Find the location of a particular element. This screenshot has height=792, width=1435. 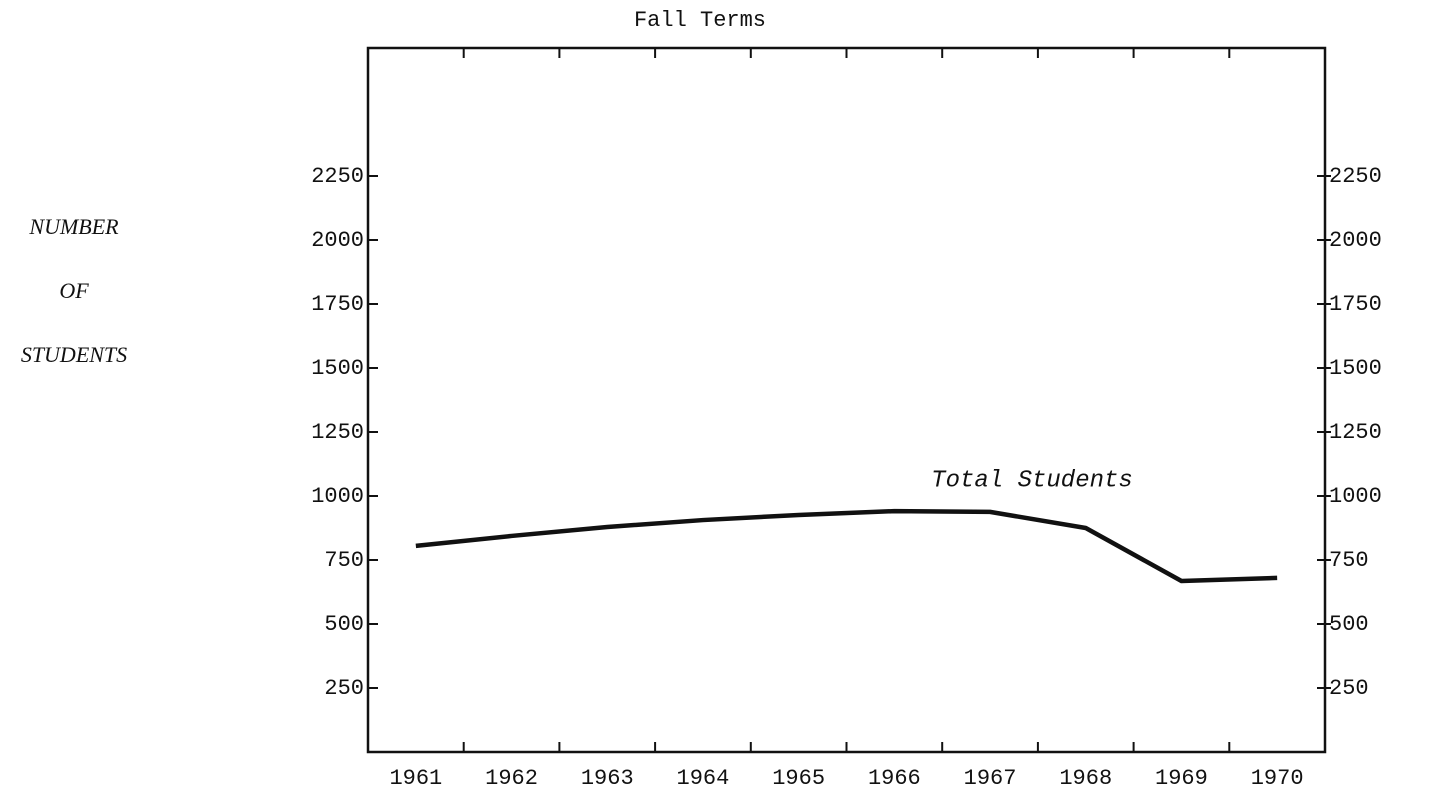

y2-tick-label: 250 is located at coordinates (1349, 688).